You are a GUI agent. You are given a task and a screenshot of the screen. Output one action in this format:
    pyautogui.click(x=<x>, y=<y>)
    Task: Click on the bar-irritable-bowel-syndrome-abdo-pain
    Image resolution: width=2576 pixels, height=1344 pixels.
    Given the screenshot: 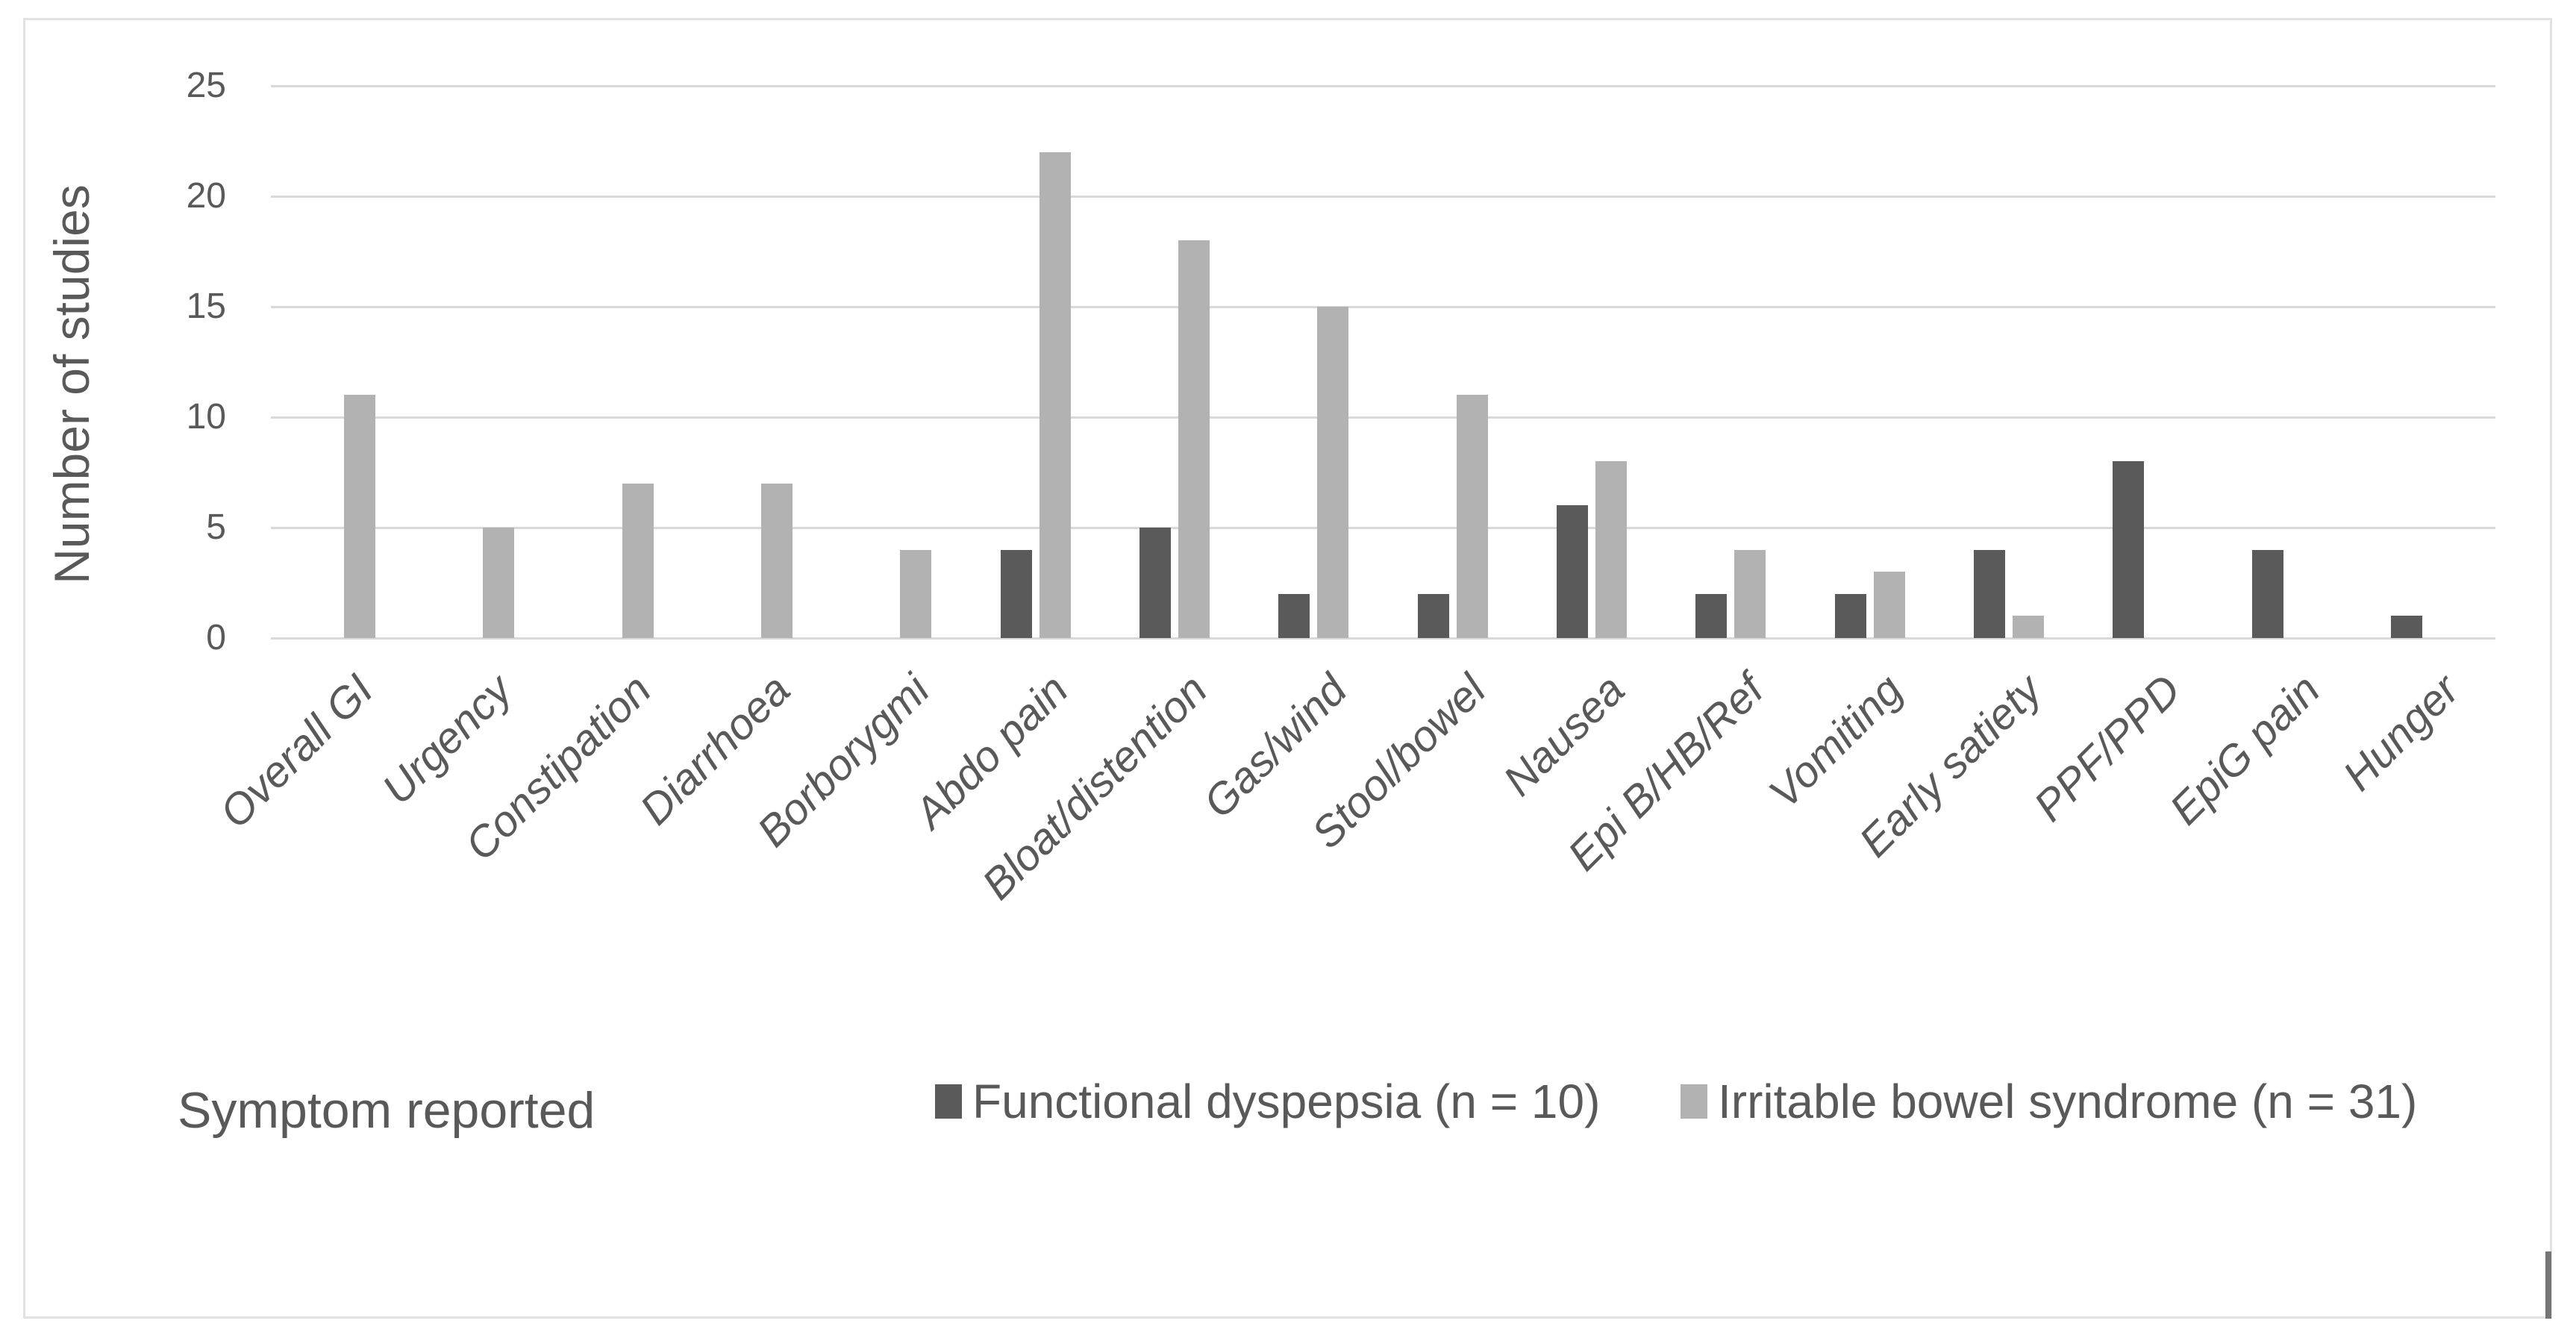 What is the action you would take?
    pyautogui.click(x=1055, y=395)
    